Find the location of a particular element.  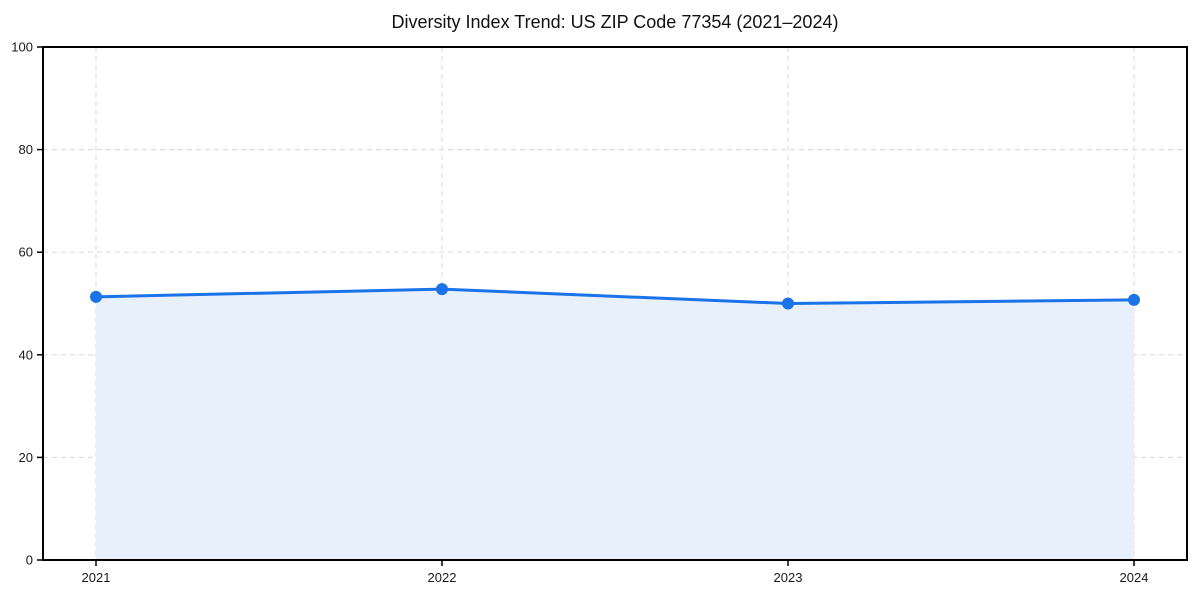

data-point-2022 is located at coordinates (442, 289).